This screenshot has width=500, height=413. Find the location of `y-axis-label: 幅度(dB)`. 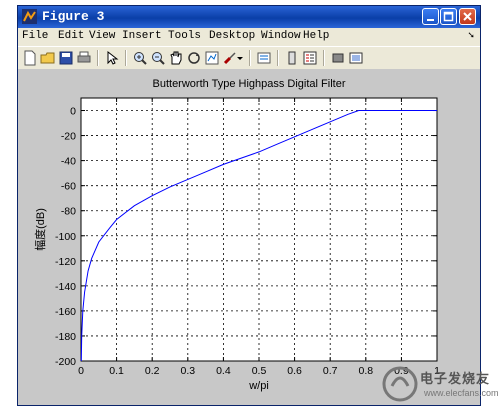

y-axis-label: 幅度(dB) is located at coordinates (40, 229).